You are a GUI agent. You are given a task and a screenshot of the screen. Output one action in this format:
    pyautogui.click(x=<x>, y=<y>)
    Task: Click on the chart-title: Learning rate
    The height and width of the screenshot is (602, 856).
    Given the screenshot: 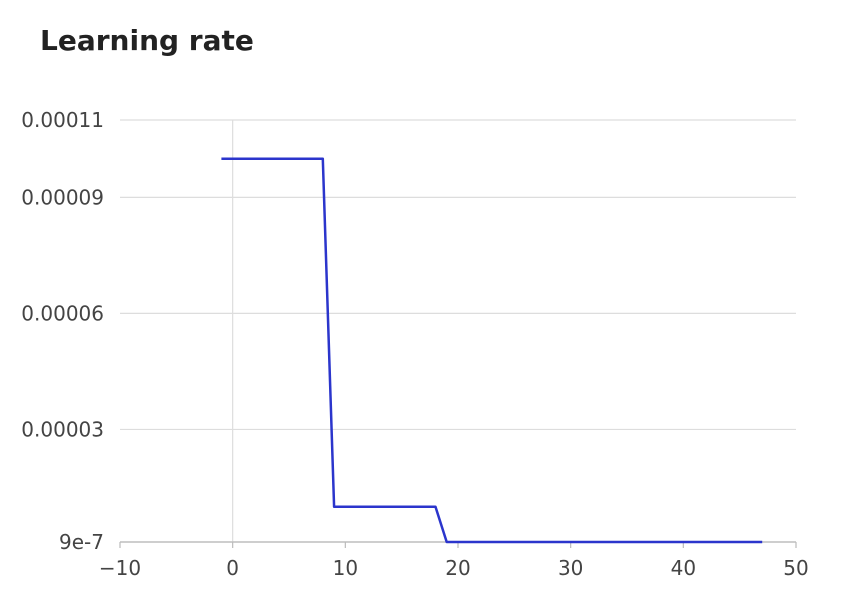 What is the action you would take?
    pyautogui.click(x=147, y=40)
    